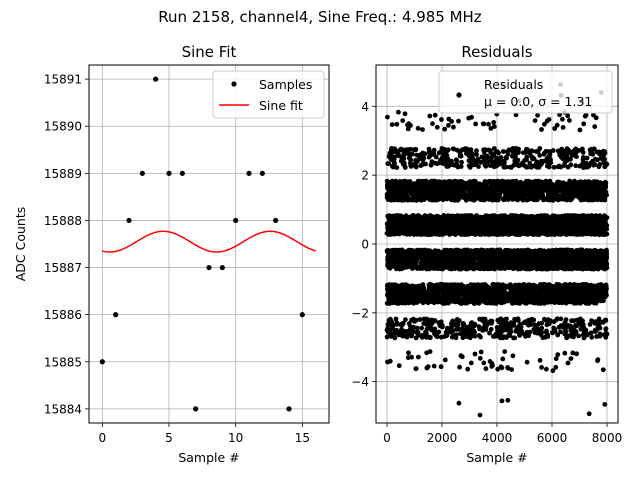  Describe the element at coordinates (103, 438) in the screenshot. I see `x-tick-label: 0` at that location.